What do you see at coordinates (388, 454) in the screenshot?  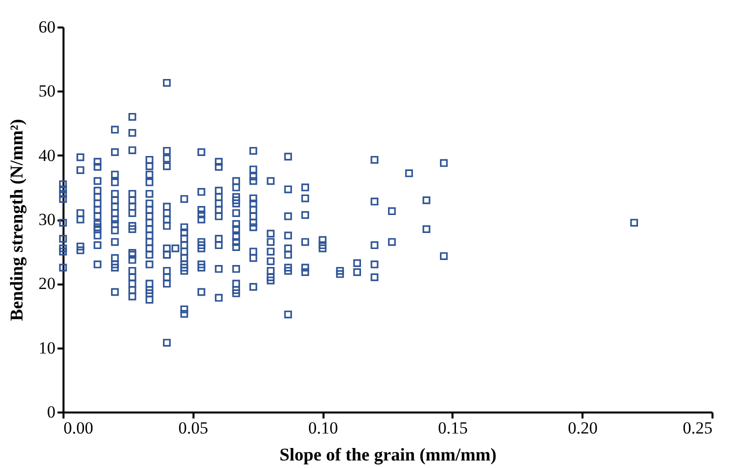 I see `x-axis-title: Slope of the grain (mm/mm)` at bounding box center [388, 454].